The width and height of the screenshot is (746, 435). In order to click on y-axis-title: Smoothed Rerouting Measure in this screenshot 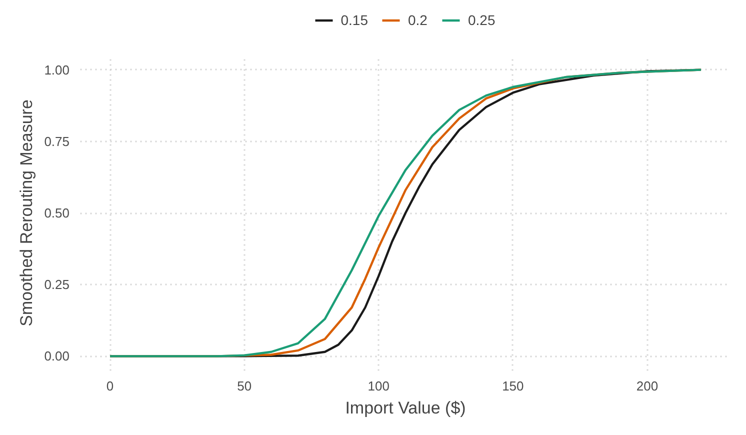, I will do `click(26, 213)`.